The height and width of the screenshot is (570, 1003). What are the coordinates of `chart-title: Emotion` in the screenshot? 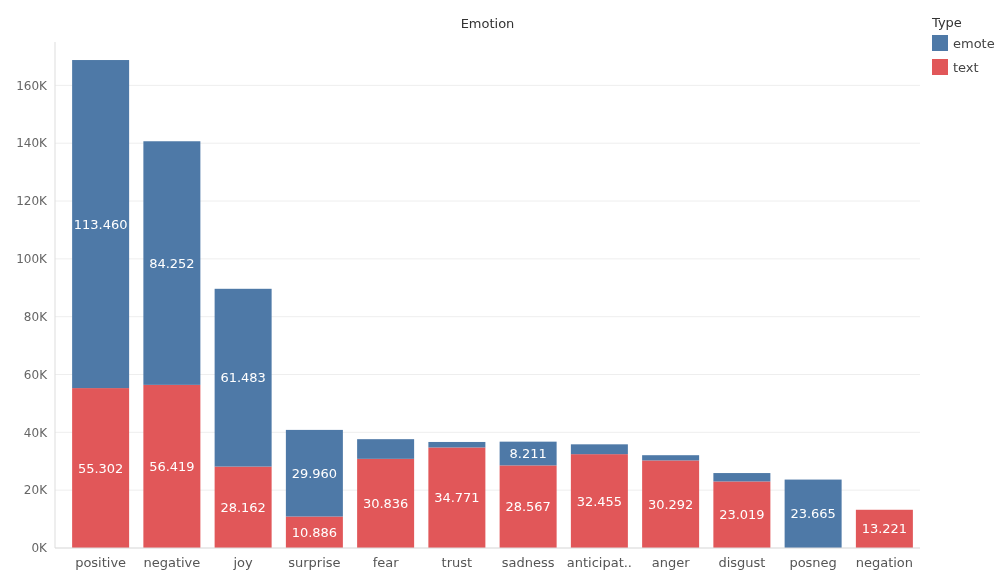 It's located at (487, 23).